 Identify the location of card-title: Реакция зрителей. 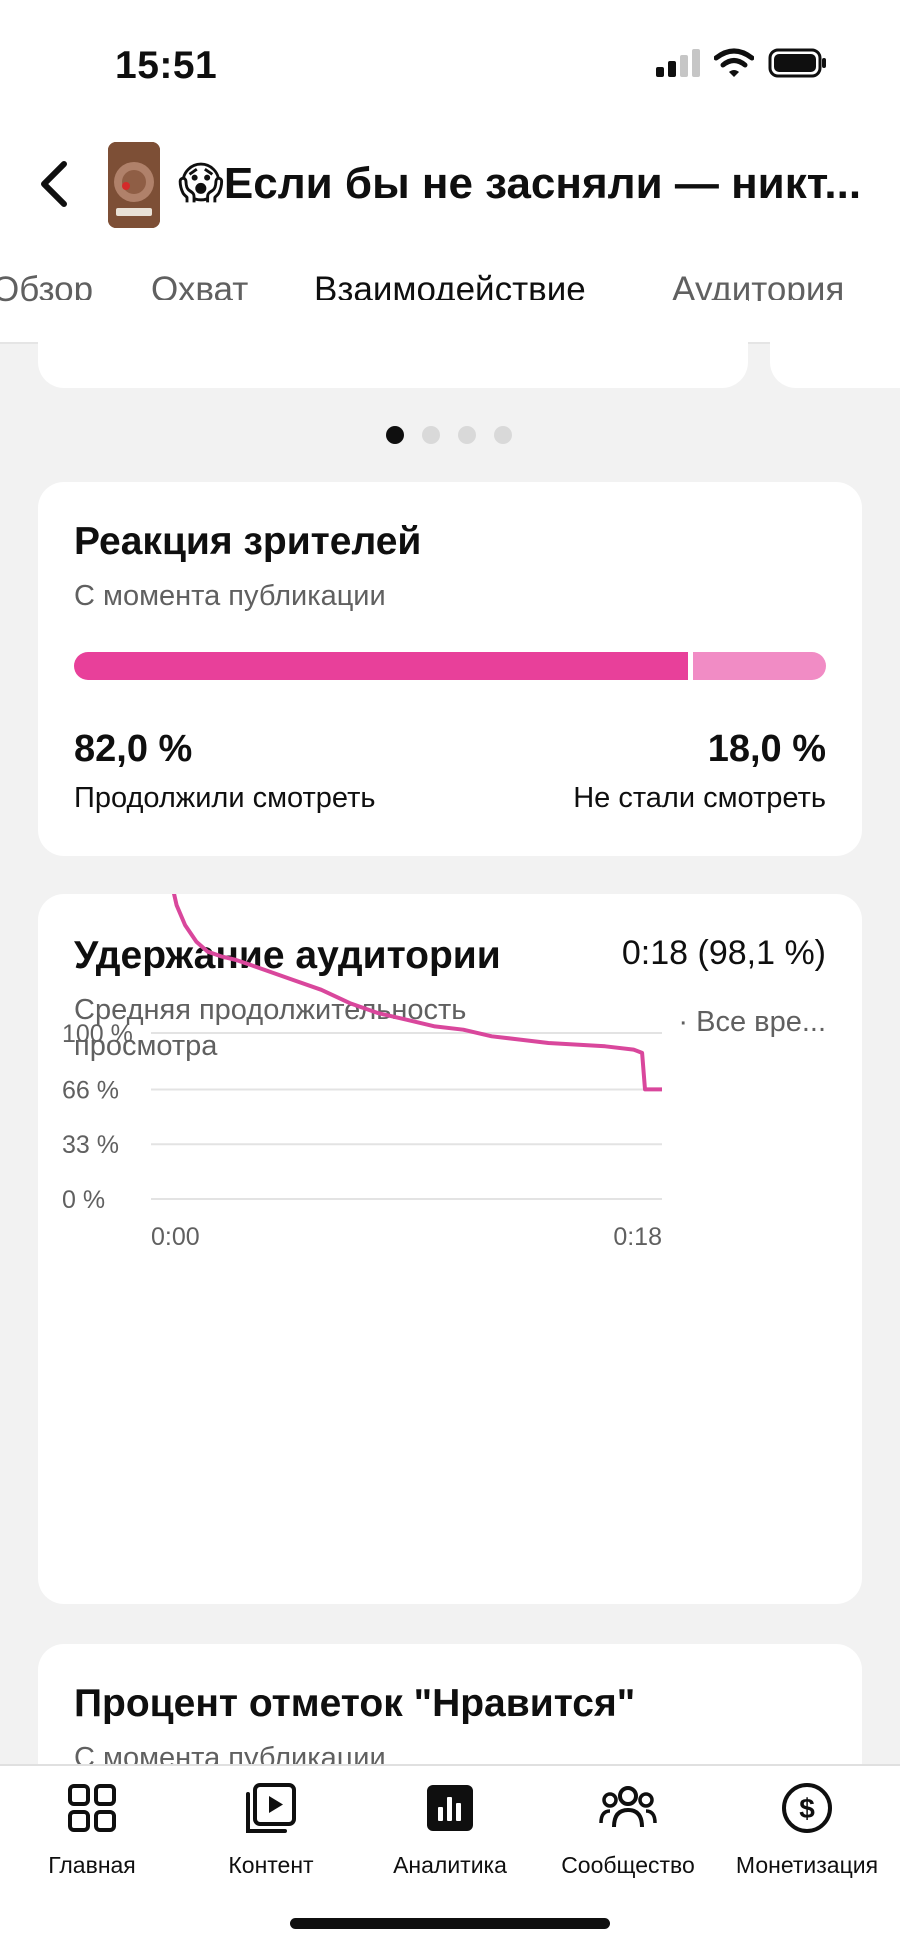
(248, 541).